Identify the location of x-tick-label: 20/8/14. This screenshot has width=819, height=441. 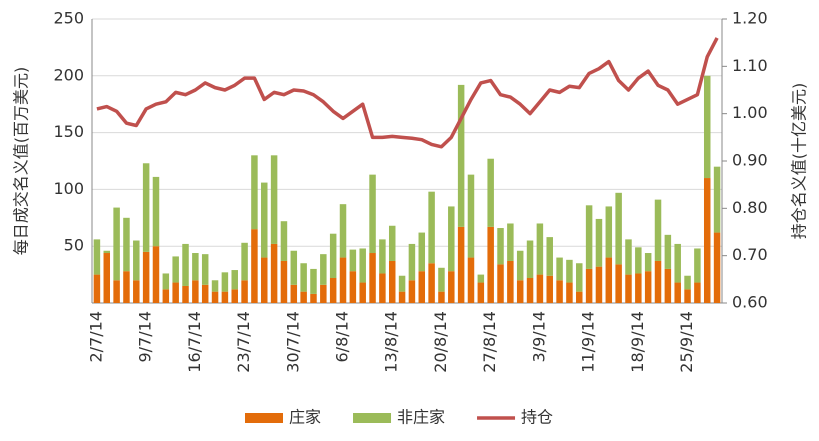
(440, 342).